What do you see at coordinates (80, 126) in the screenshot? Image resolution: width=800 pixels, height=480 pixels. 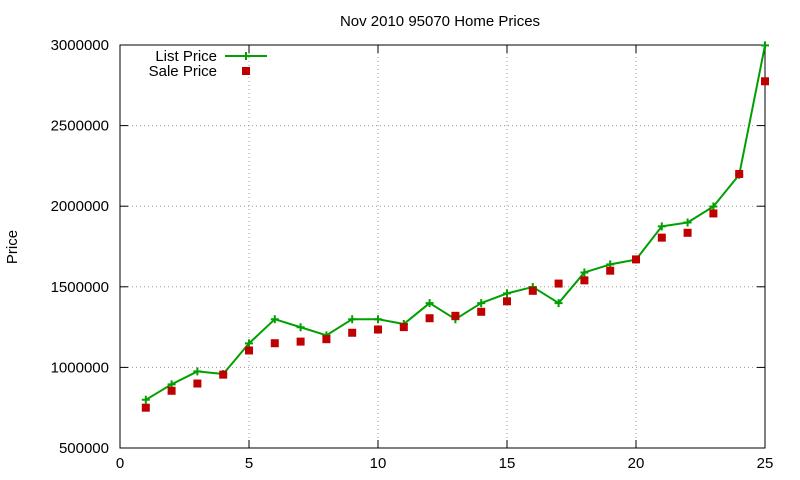 I see `y-tick-label: 2500000` at bounding box center [80, 126].